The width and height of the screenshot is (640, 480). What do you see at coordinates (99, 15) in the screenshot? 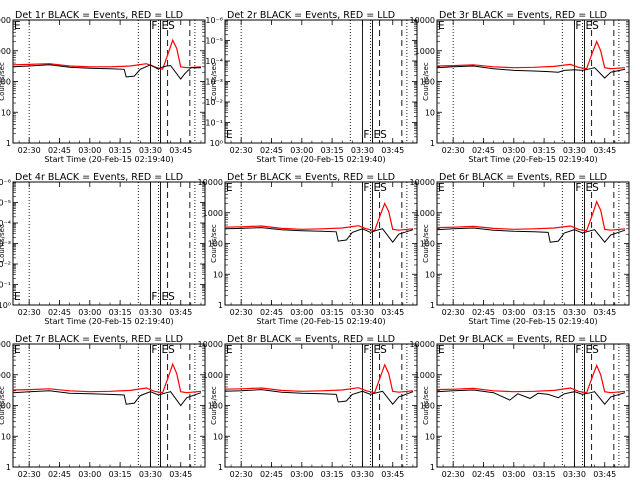
I see `panel-title: Det 1r BLACK = Events, RED = LLD` at bounding box center [99, 15].